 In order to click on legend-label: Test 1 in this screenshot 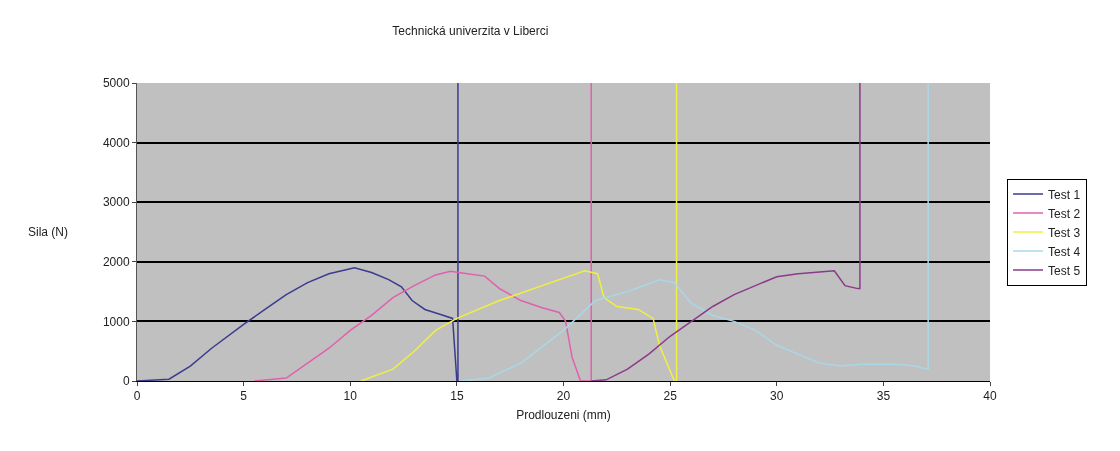, I will do `click(1064, 194)`.